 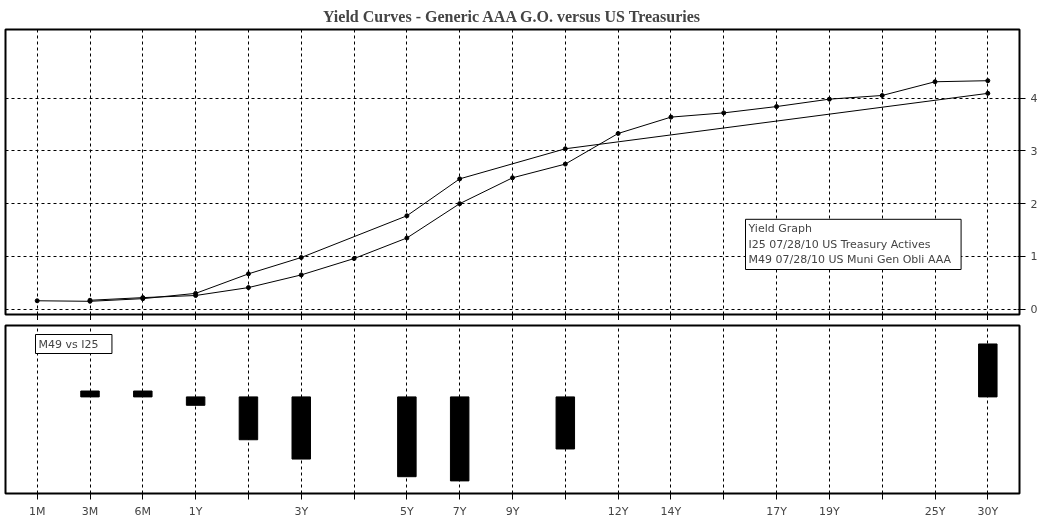 I want to click on x-tick-label: 5Y, so click(x=407, y=511).